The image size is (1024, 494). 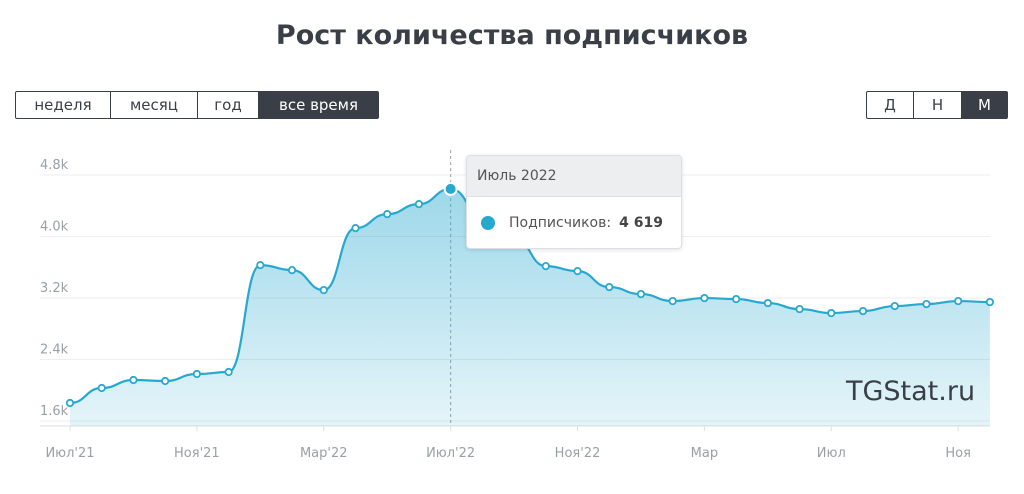 I want to click on x-tick-label: Мар'22, so click(x=324, y=453).